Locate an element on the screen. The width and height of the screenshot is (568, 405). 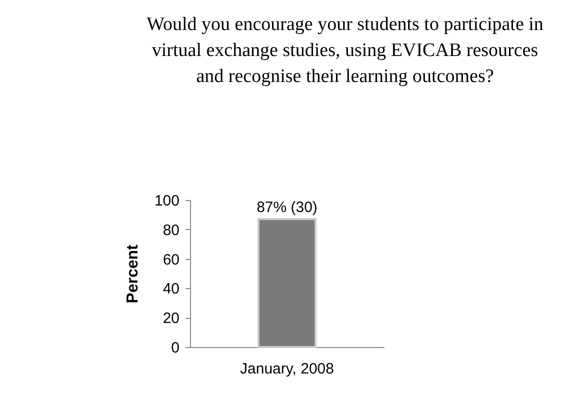
y-tick-label: 40 is located at coordinates (171, 289).